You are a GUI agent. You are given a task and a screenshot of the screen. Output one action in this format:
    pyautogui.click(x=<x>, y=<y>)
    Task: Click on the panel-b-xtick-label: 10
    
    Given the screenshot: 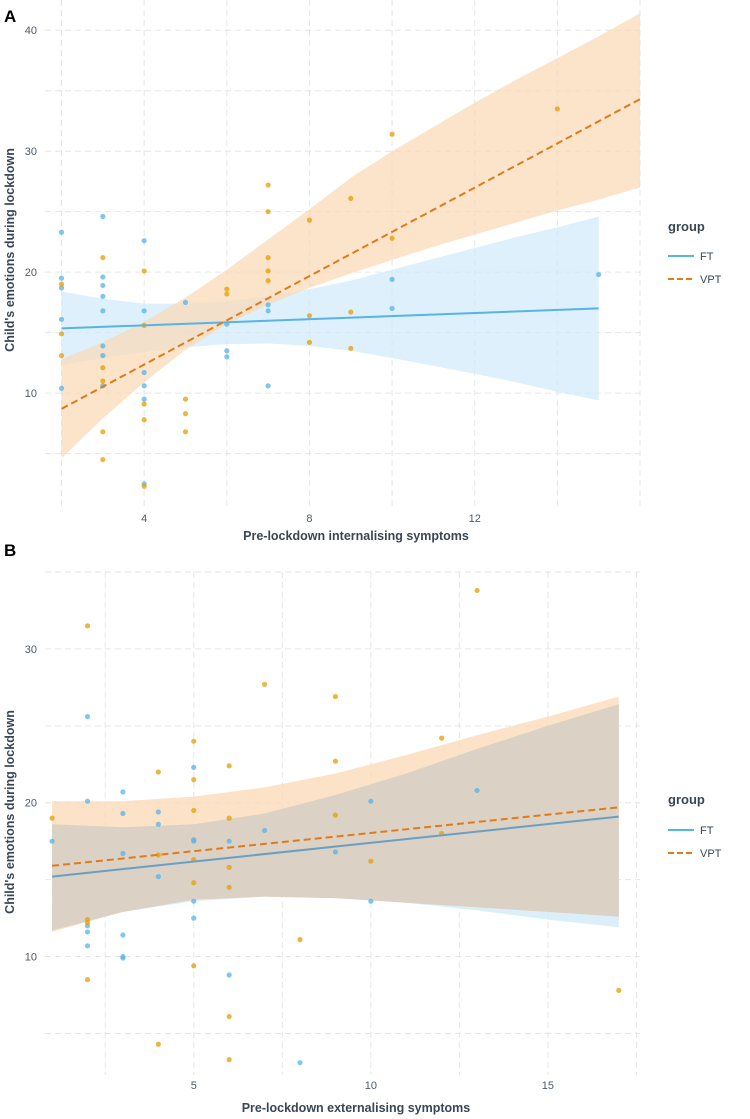 What is the action you would take?
    pyautogui.click(x=371, y=1086)
    